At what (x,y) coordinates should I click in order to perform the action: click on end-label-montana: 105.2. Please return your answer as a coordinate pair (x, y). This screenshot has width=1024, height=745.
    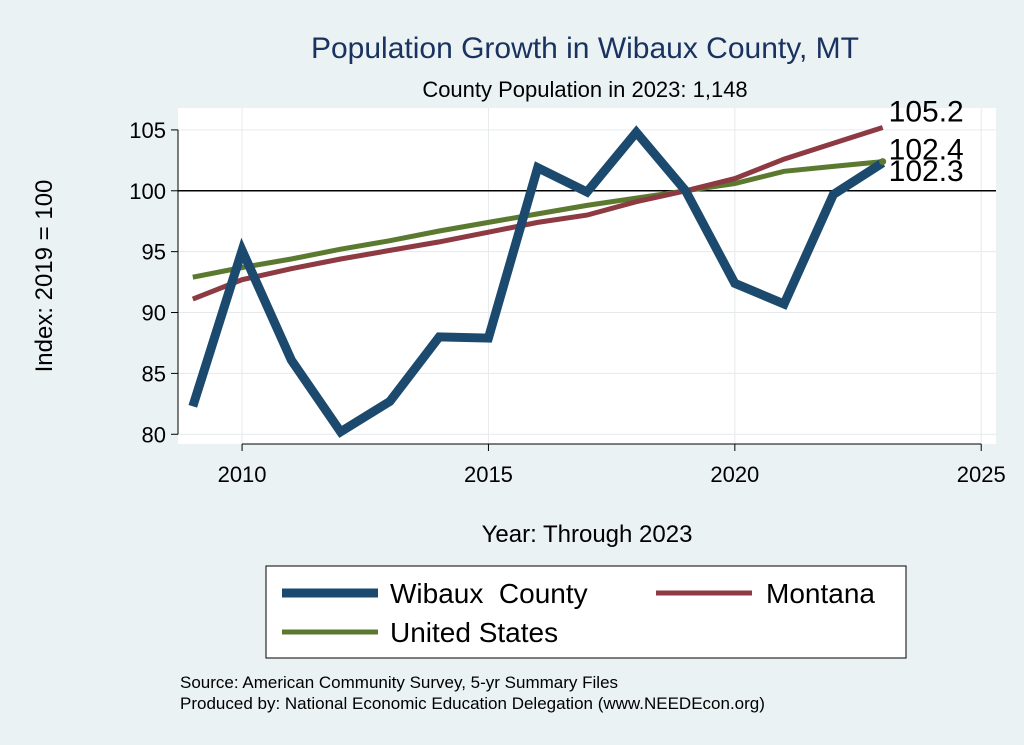
    Looking at the image, I should click on (926, 111).